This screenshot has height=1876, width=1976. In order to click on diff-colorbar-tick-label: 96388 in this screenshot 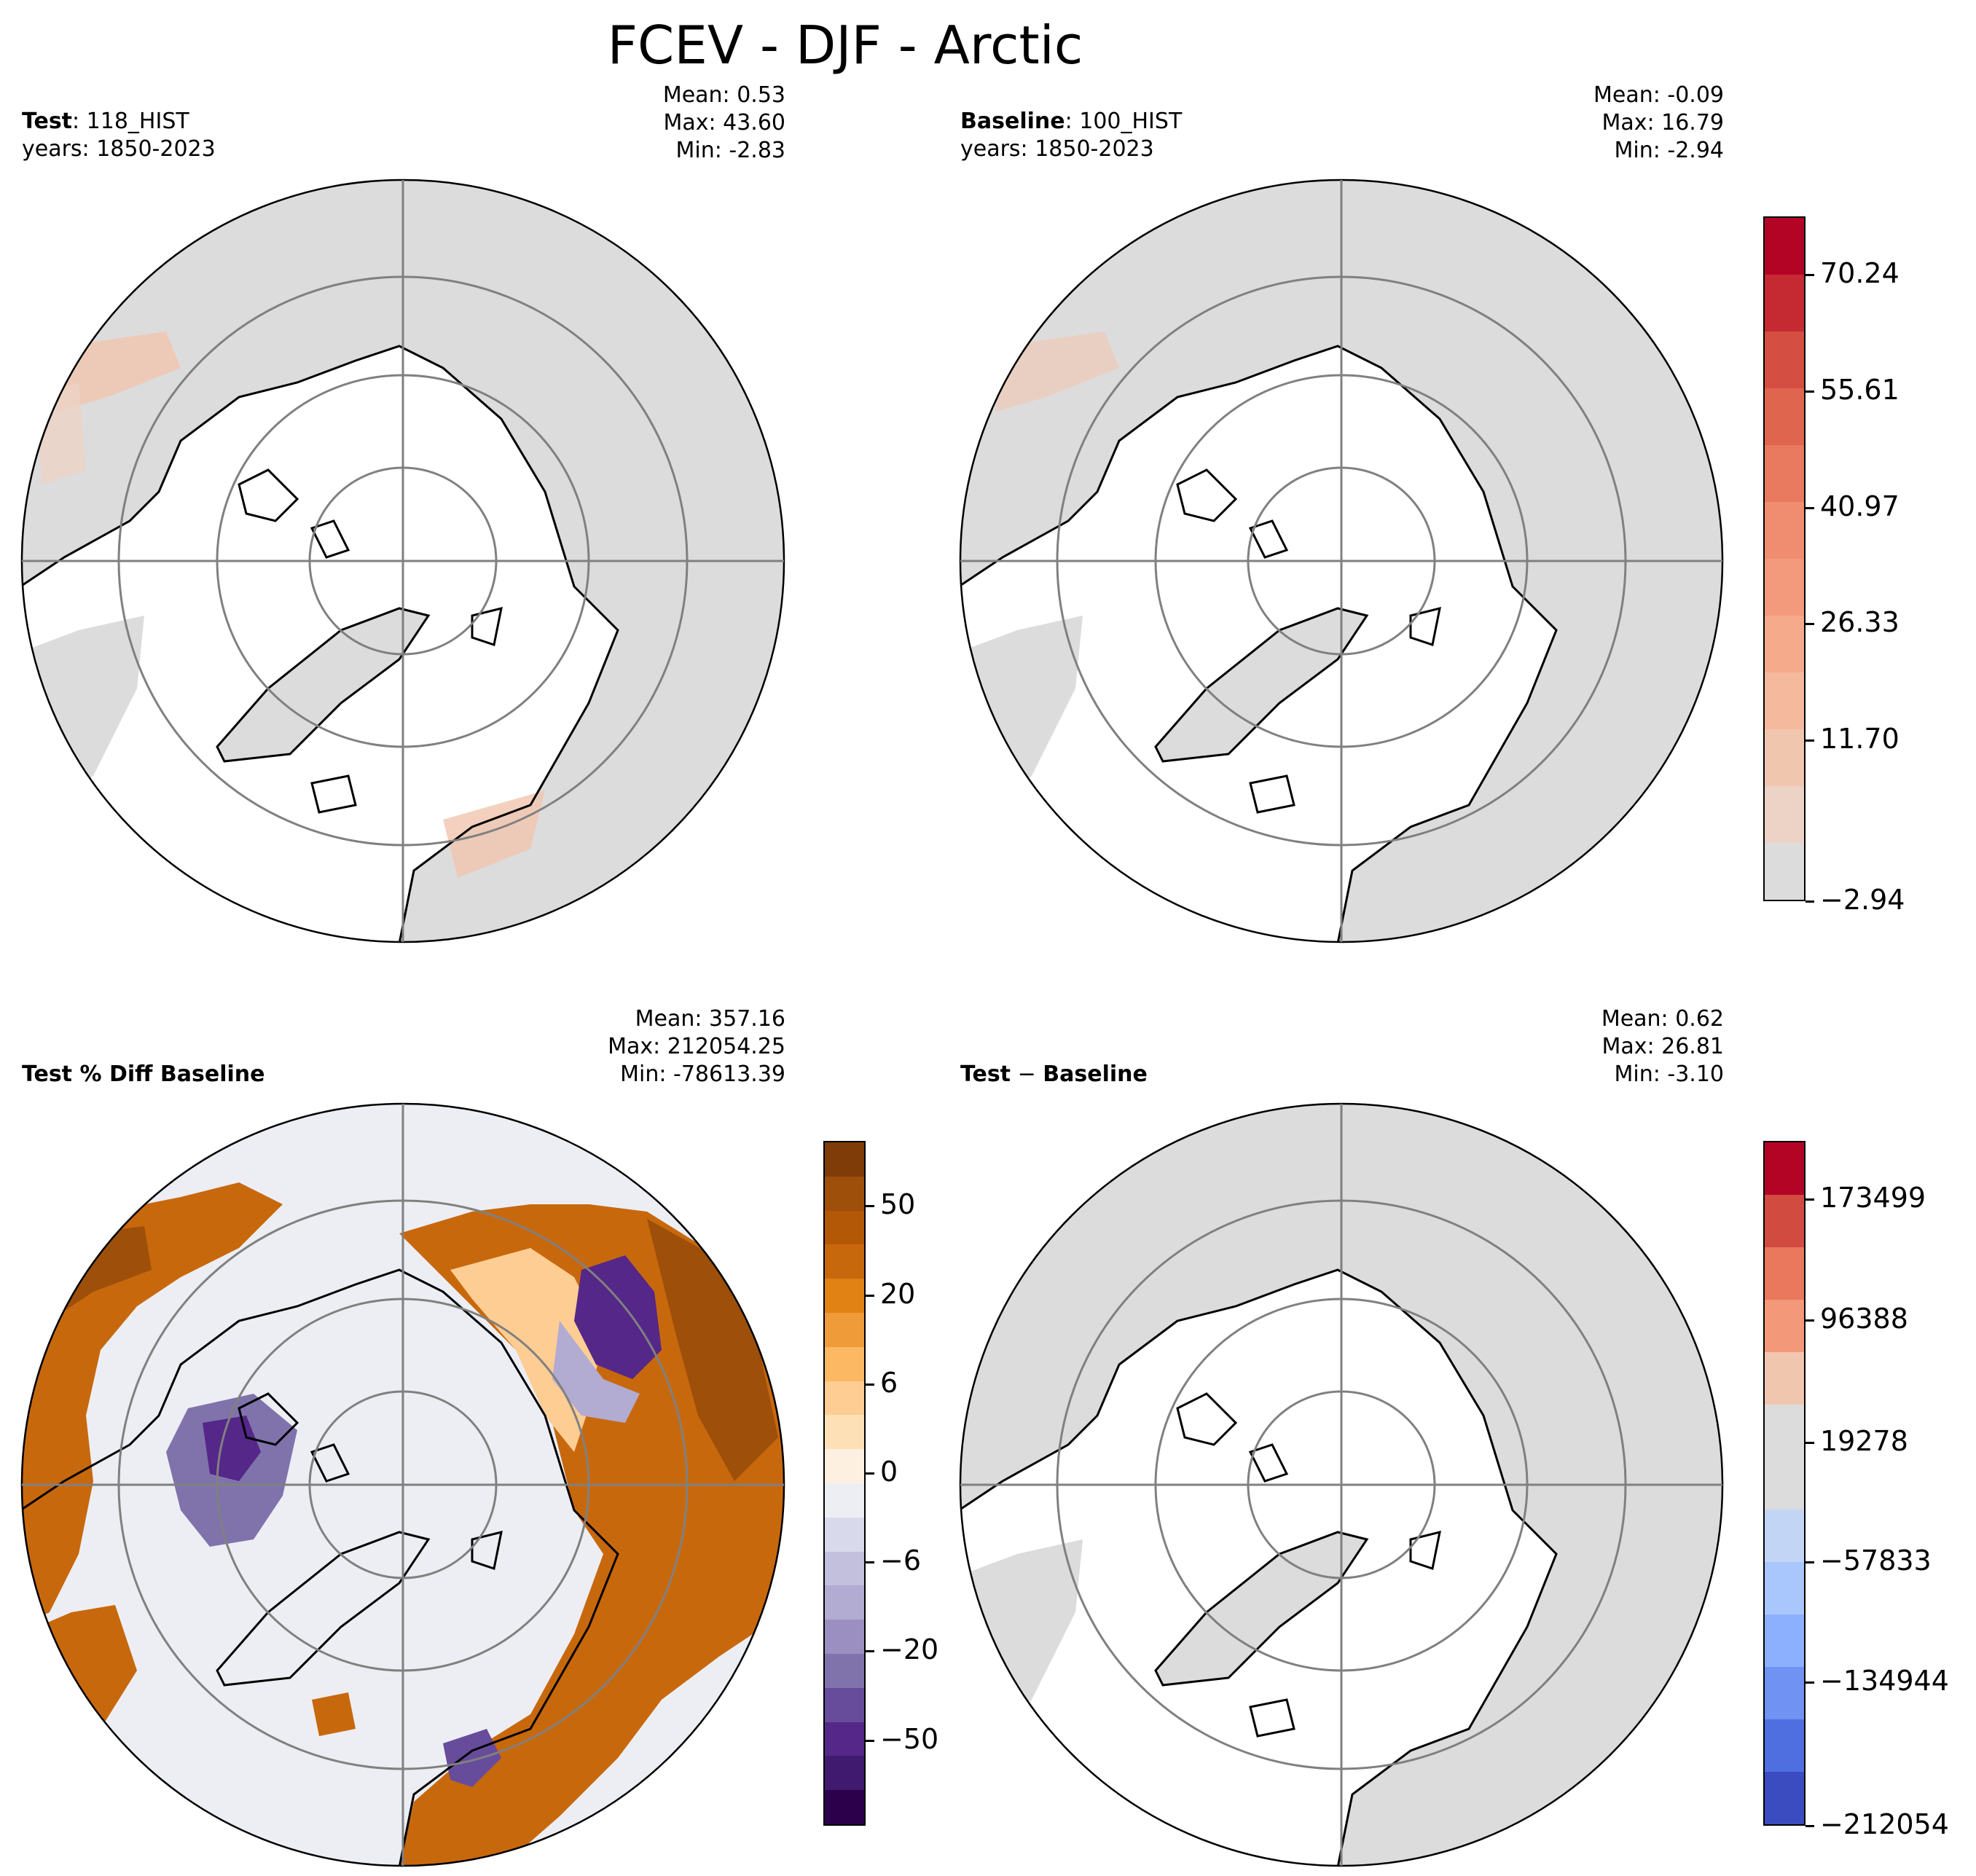, I will do `click(1864, 1319)`.